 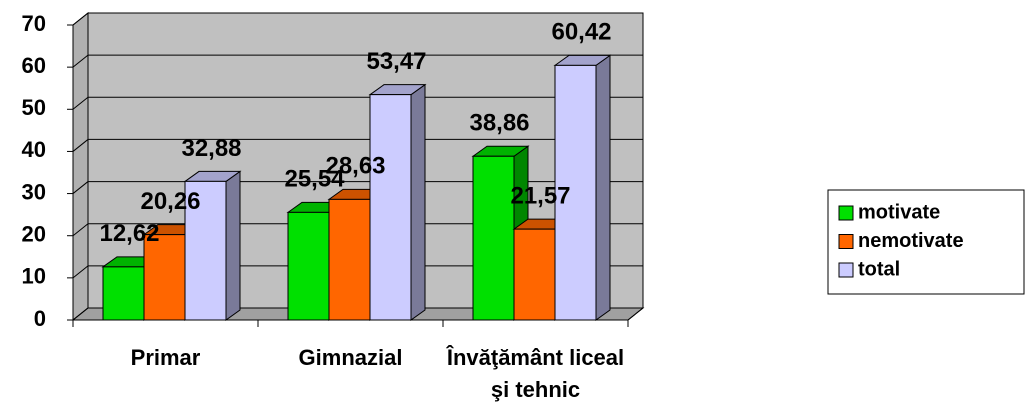 What do you see at coordinates (34, 65) in the screenshot?
I see `y-tick-label: 60` at bounding box center [34, 65].